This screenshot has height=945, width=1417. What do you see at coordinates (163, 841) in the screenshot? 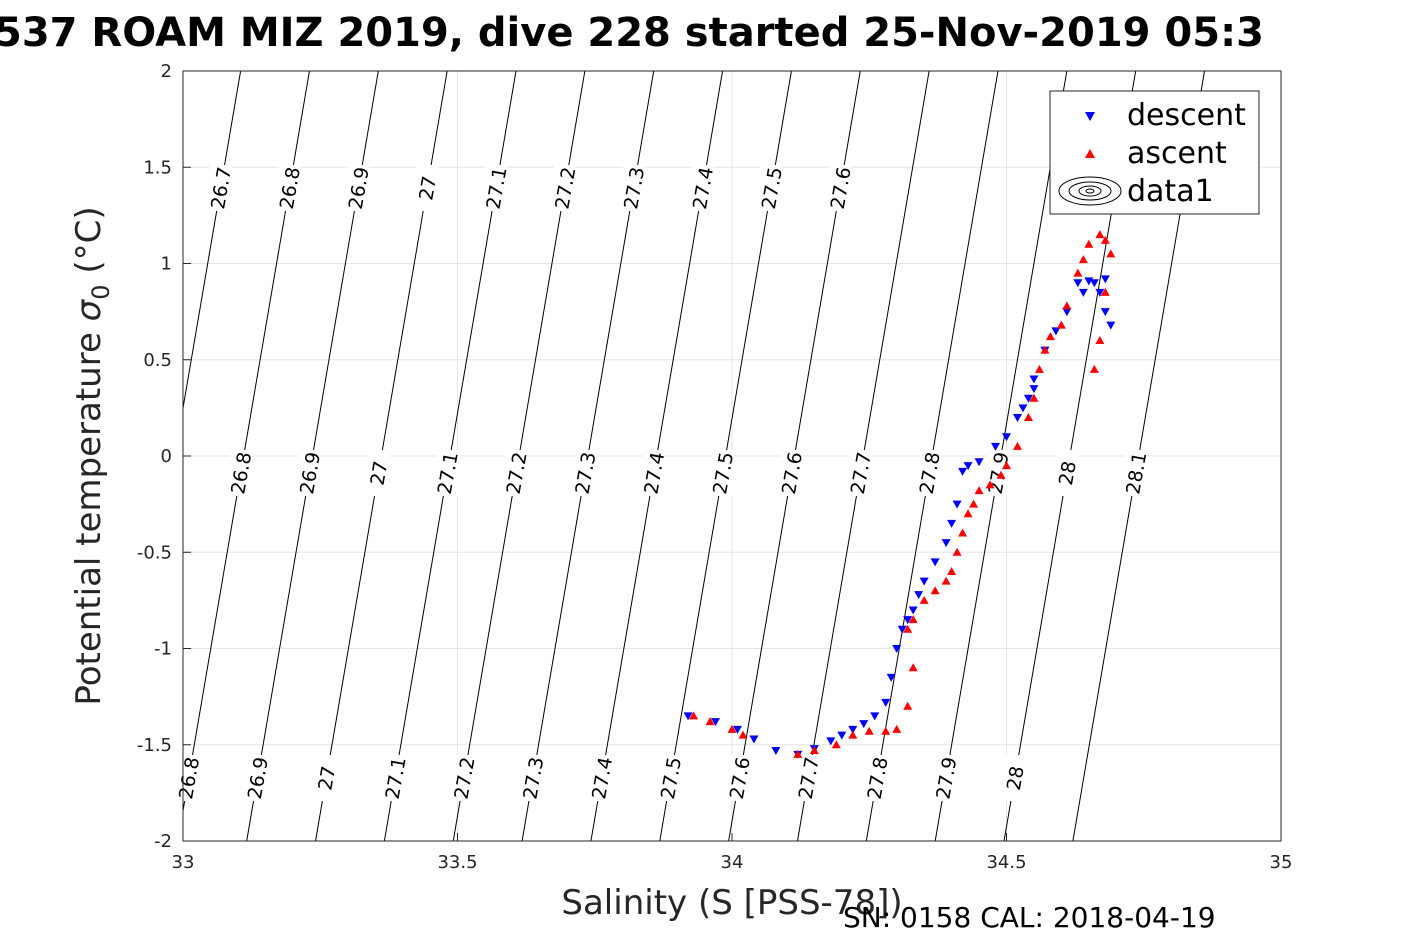
I see `y-tick-label: -2` at bounding box center [163, 841].